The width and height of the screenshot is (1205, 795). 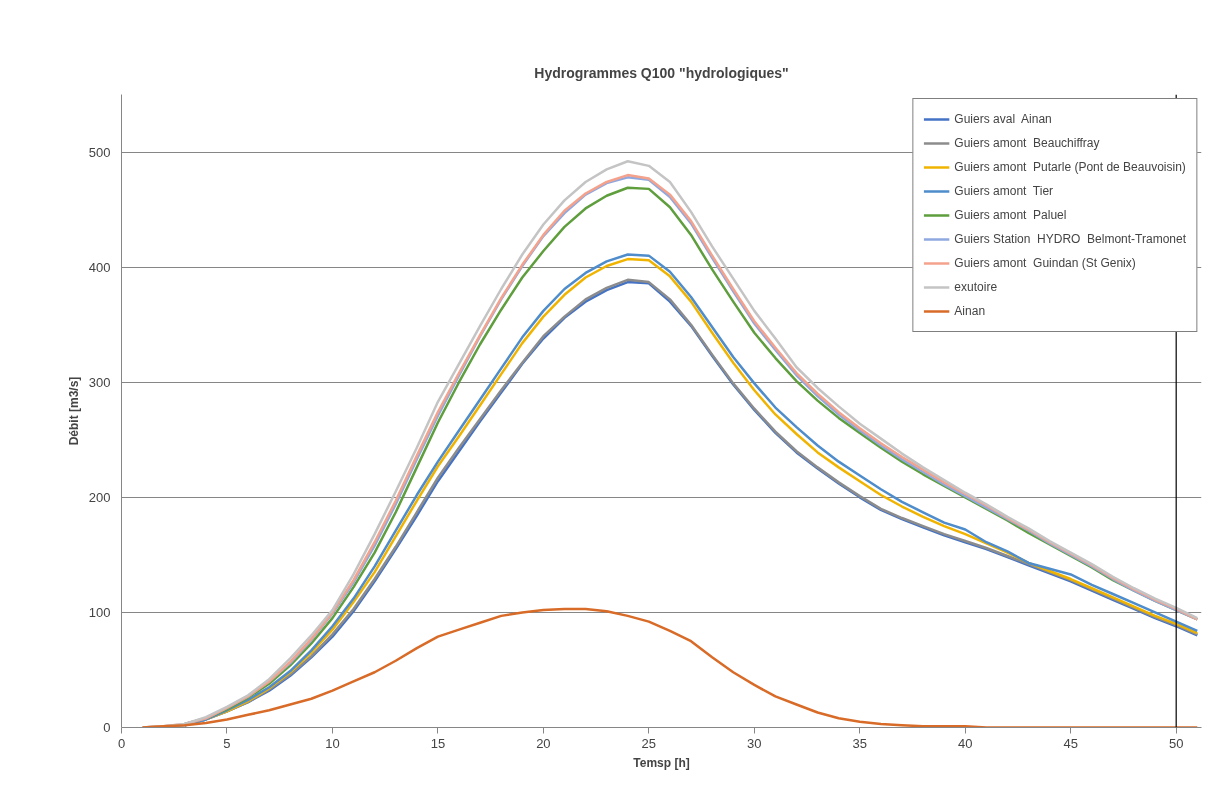 I want to click on legend-label: Guiers amont Putarle (Pont de Beauvoisin), so click(x=1070, y=167).